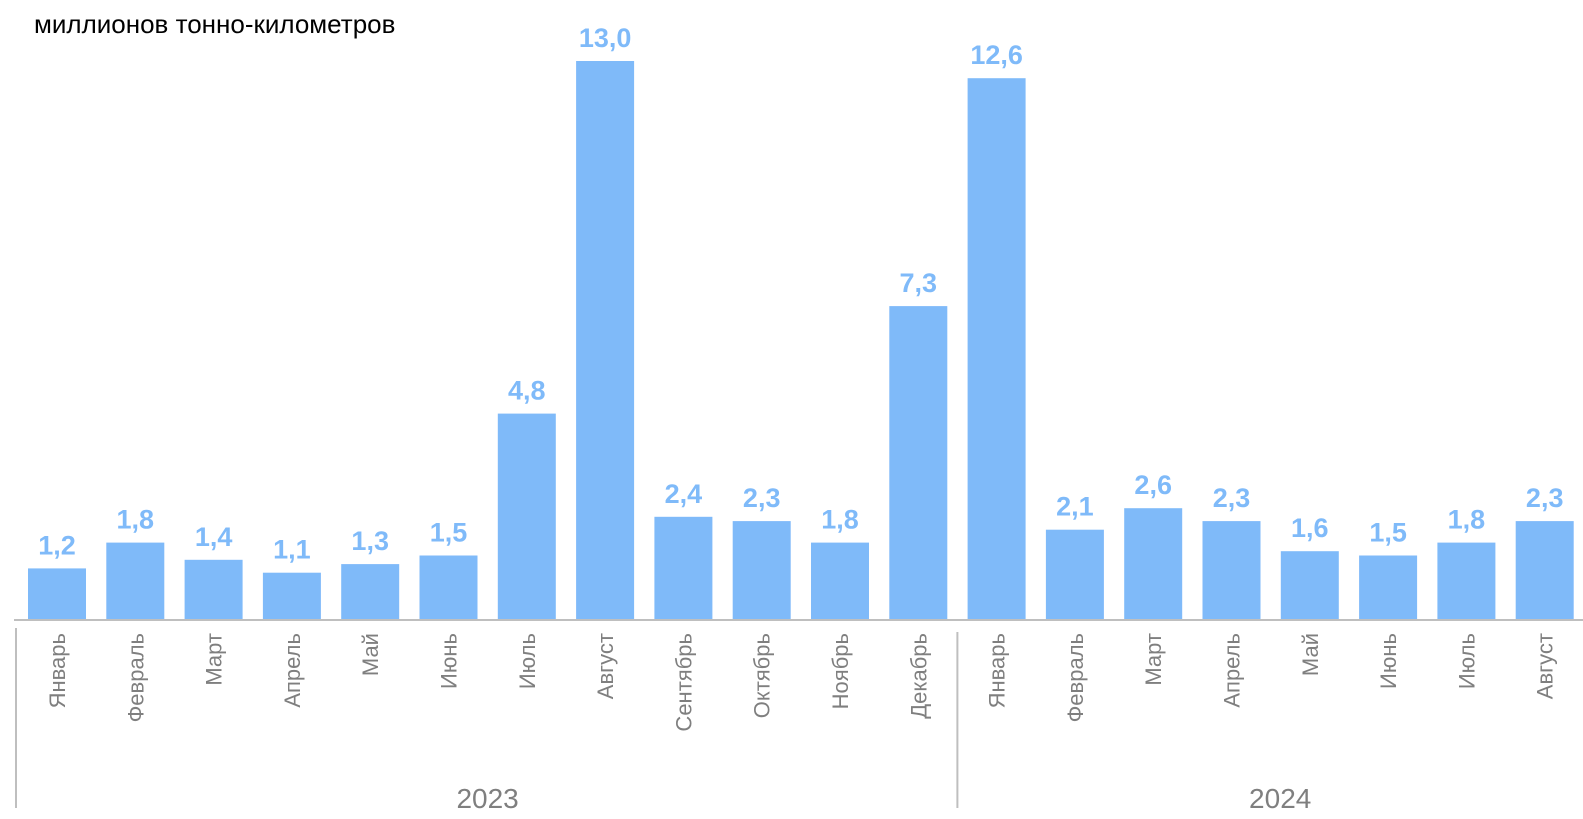  Describe the element at coordinates (449, 661) in the screenshot. I see `month-label-6: Июнь` at that location.